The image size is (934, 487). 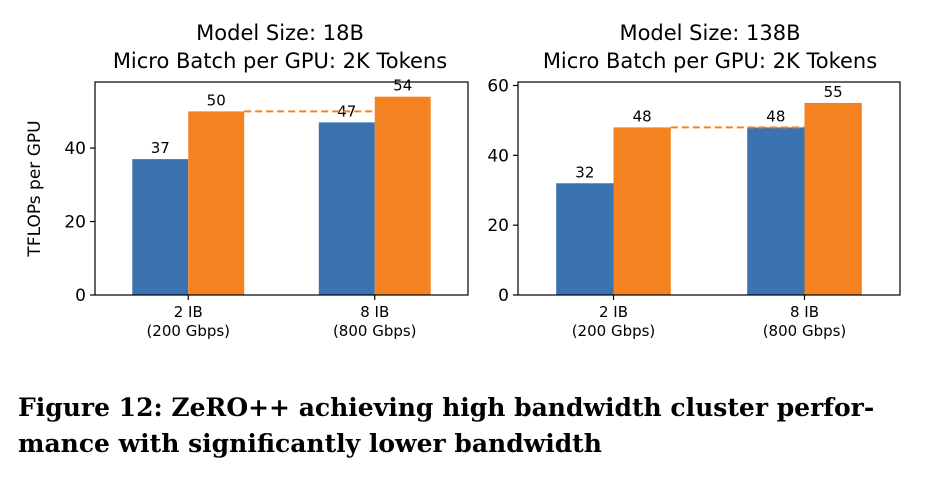 I want to click on bar-data-label: 55, so click(x=833, y=92).